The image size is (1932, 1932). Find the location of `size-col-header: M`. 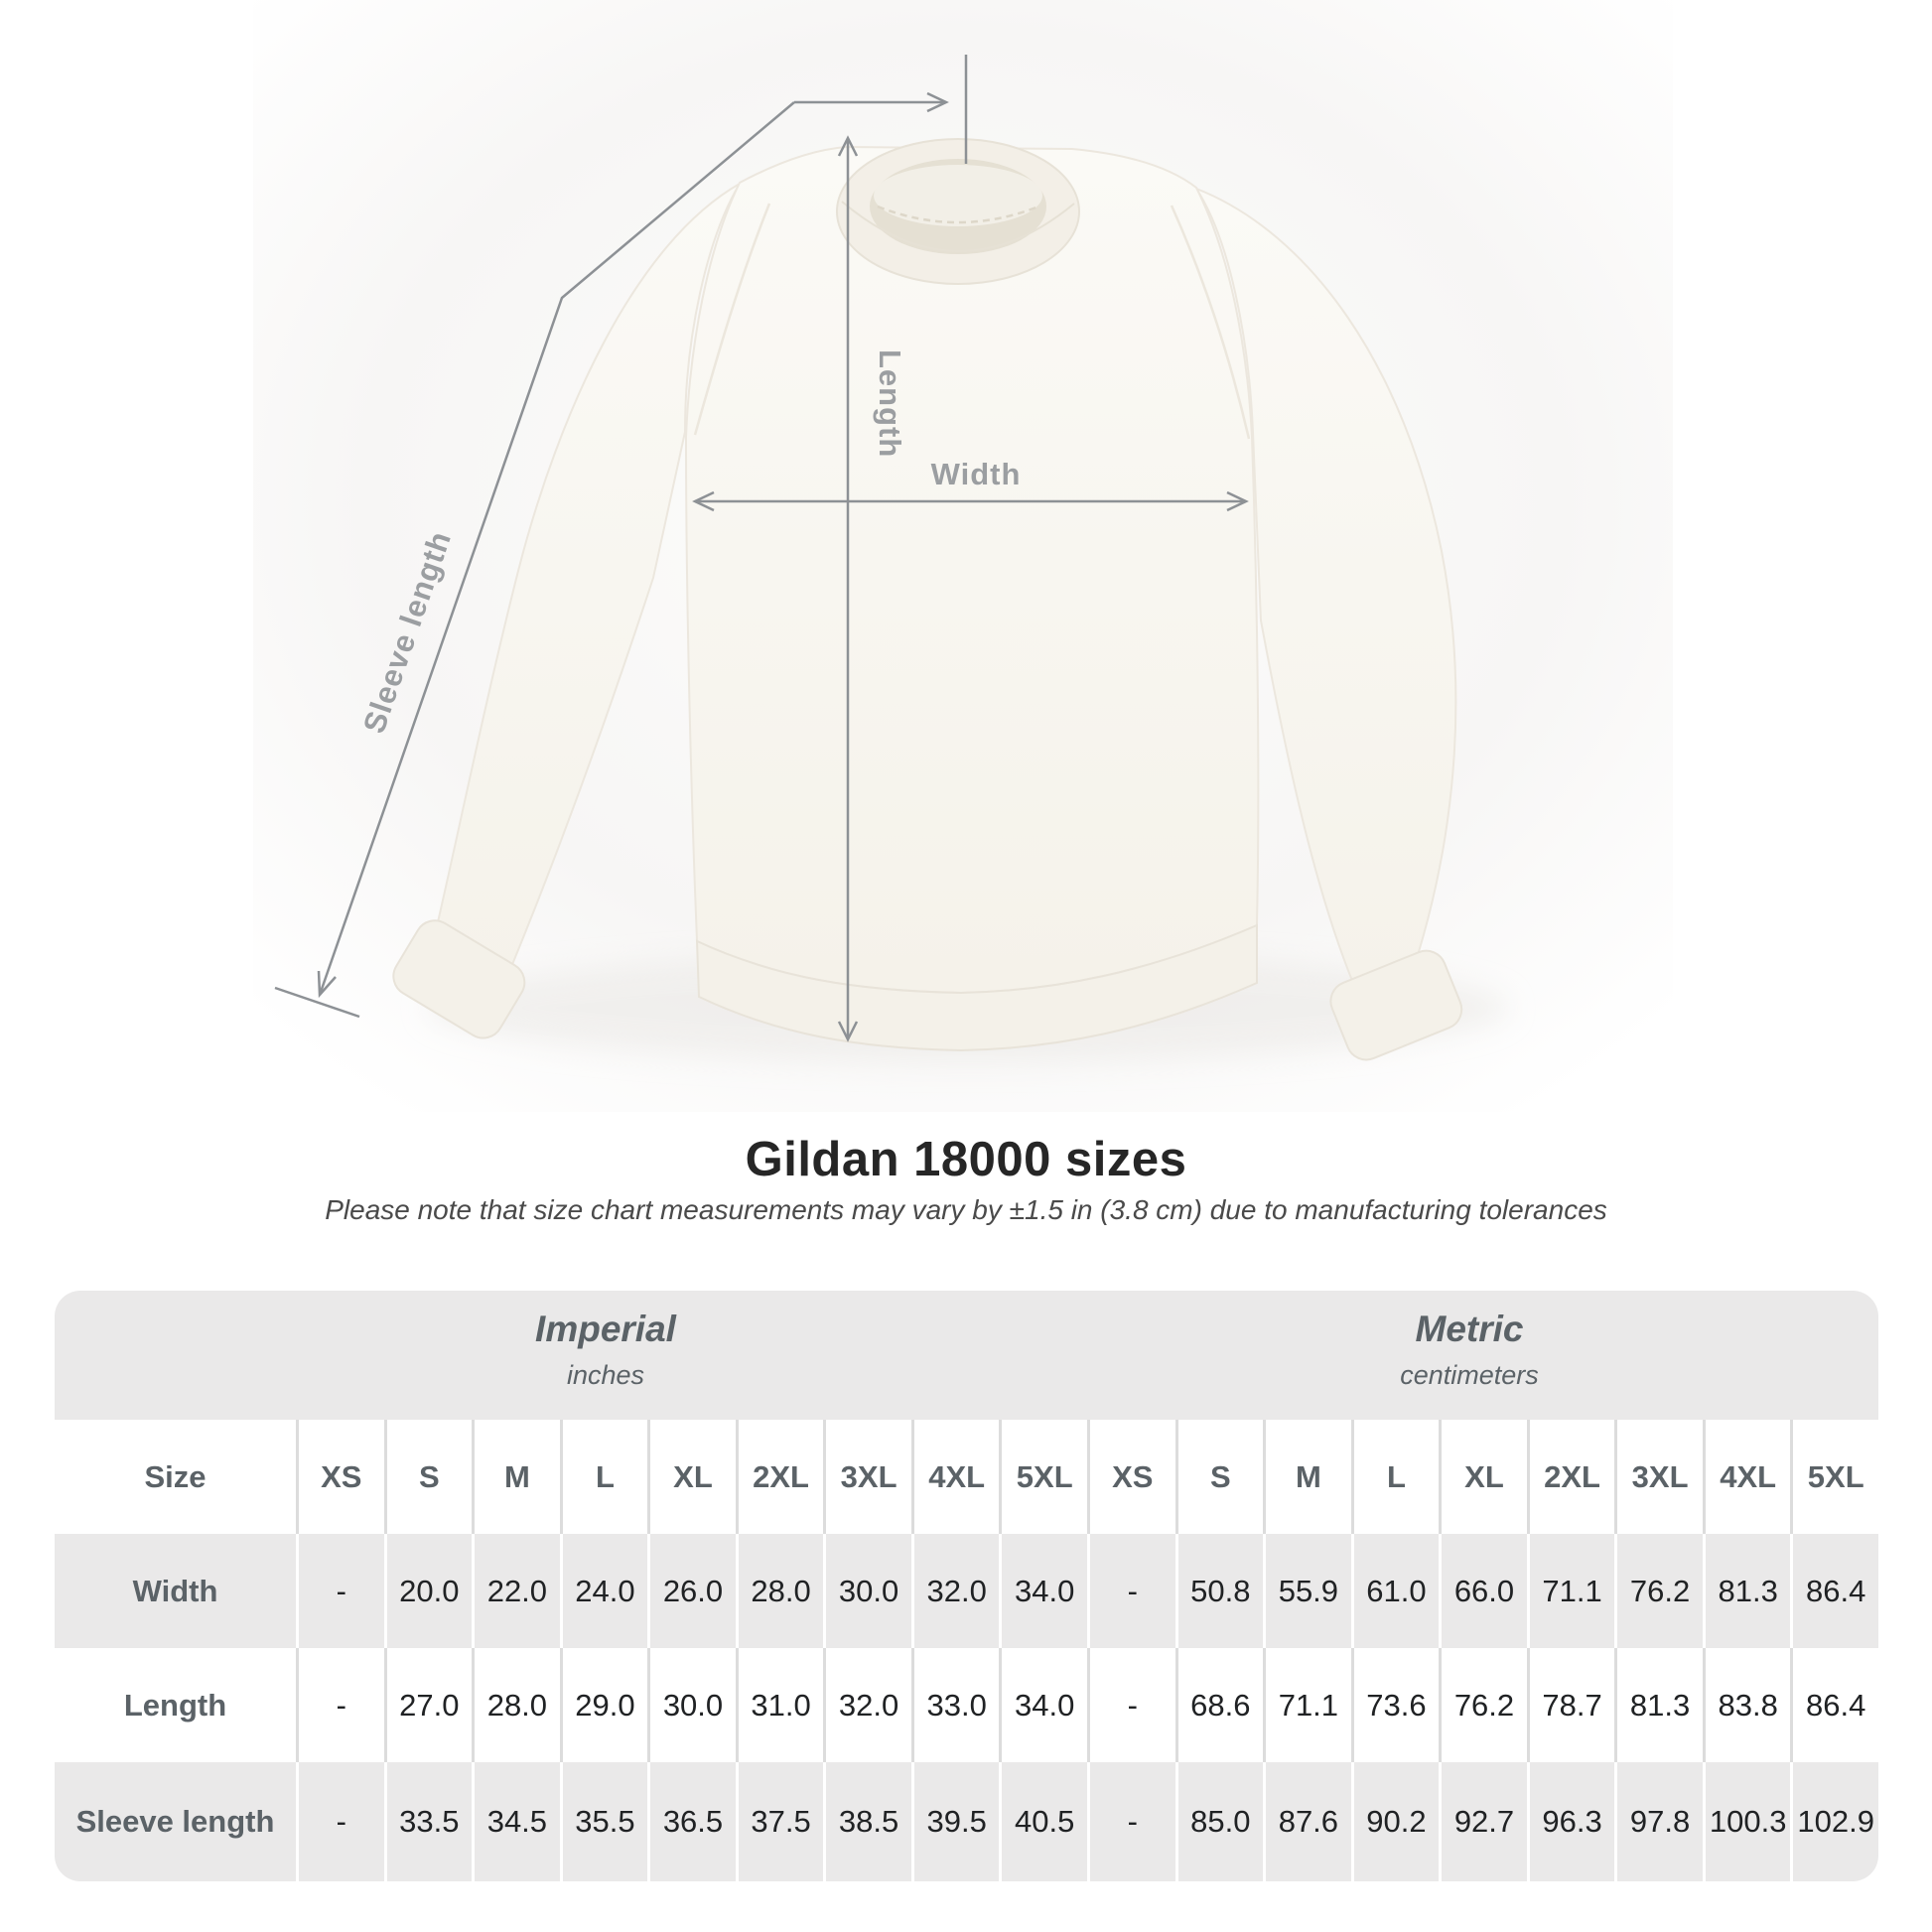

size-col-header: M is located at coordinates (516, 1477).